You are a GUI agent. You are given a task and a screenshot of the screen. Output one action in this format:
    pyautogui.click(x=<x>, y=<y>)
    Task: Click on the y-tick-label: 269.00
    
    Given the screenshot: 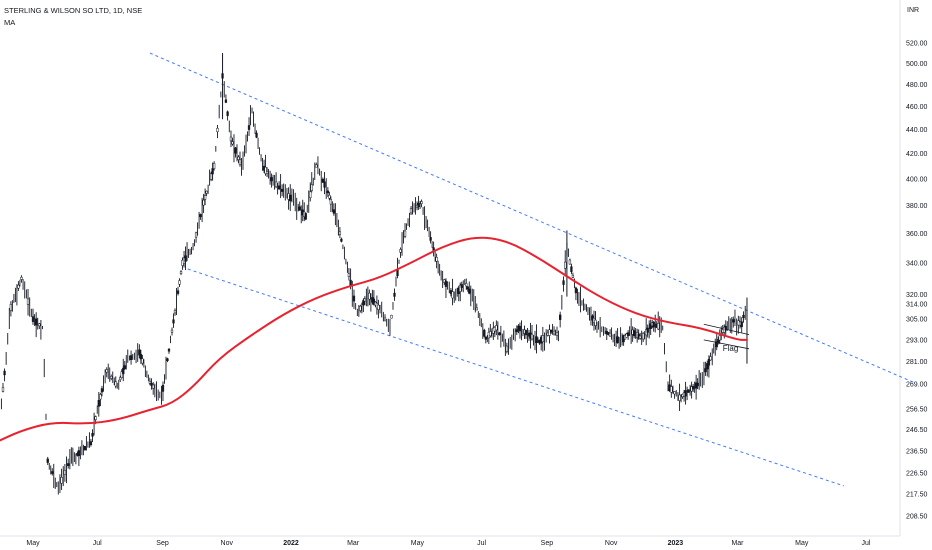 What is the action you would take?
    pyautogui.click(x=917, y=385)
    